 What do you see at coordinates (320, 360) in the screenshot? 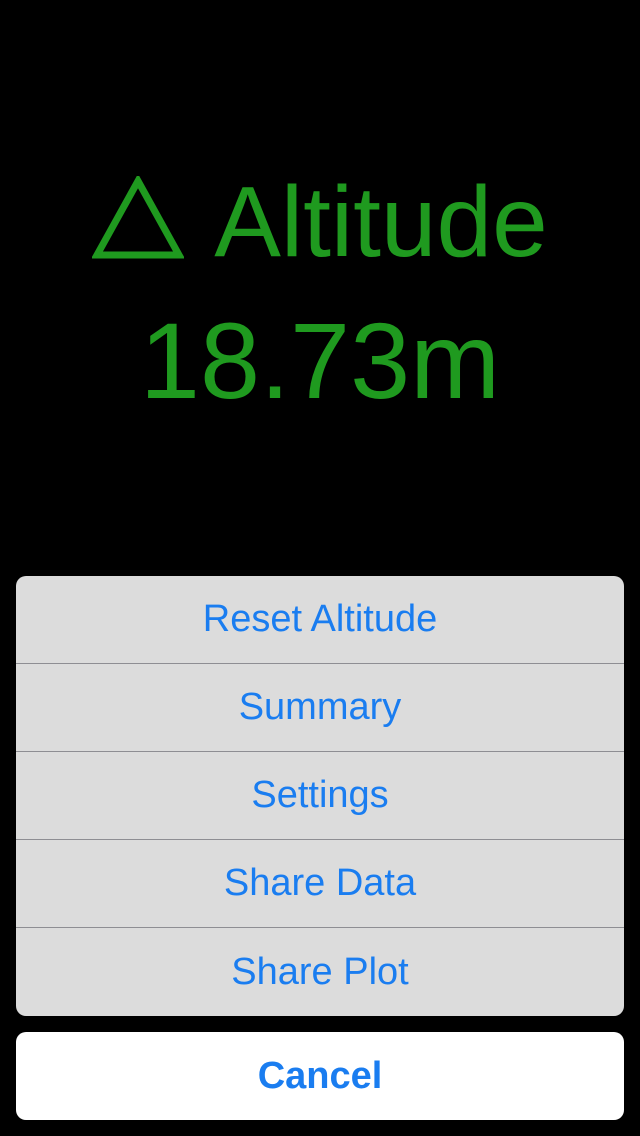
I see `altitude-value: 18.73m` at bounding box center [320, 360].